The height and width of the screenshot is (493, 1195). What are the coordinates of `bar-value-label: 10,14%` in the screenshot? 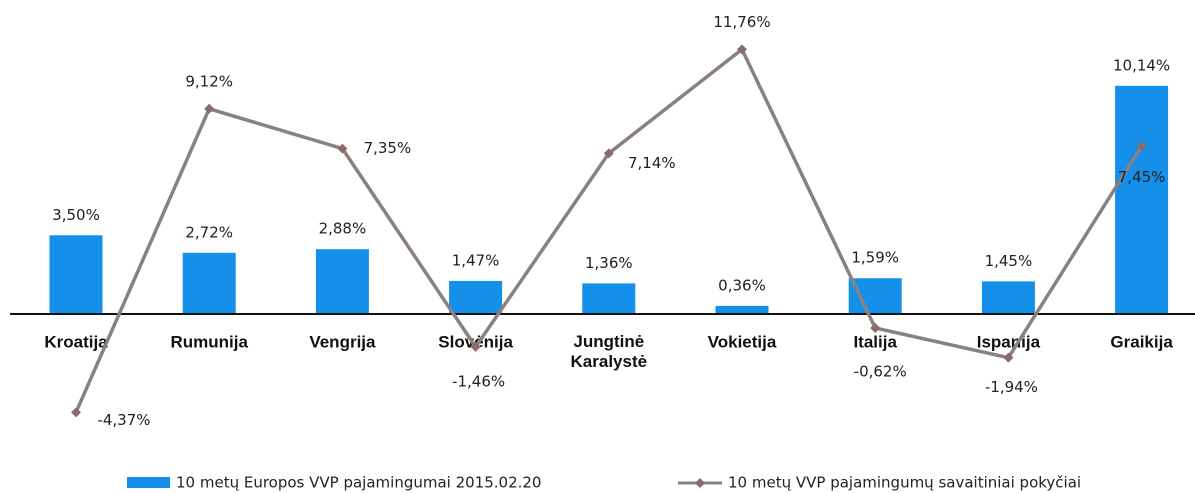 It's located at (1141, 65).